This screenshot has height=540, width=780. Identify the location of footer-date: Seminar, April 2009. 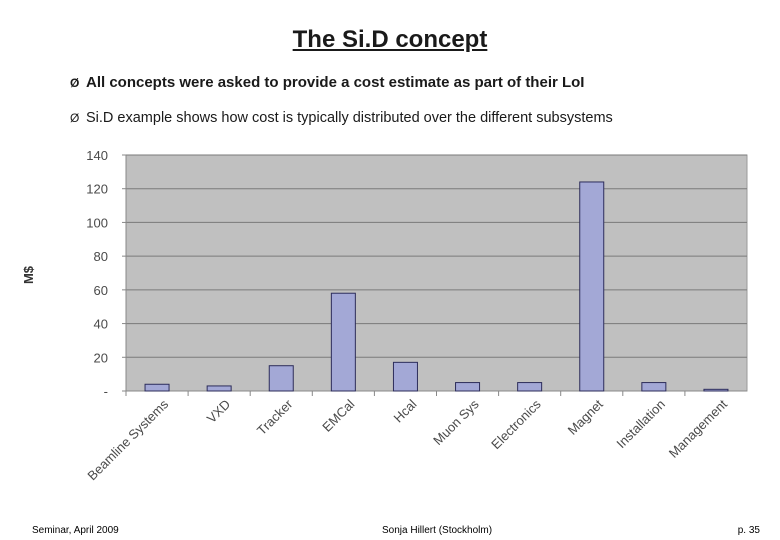
(75, 530).